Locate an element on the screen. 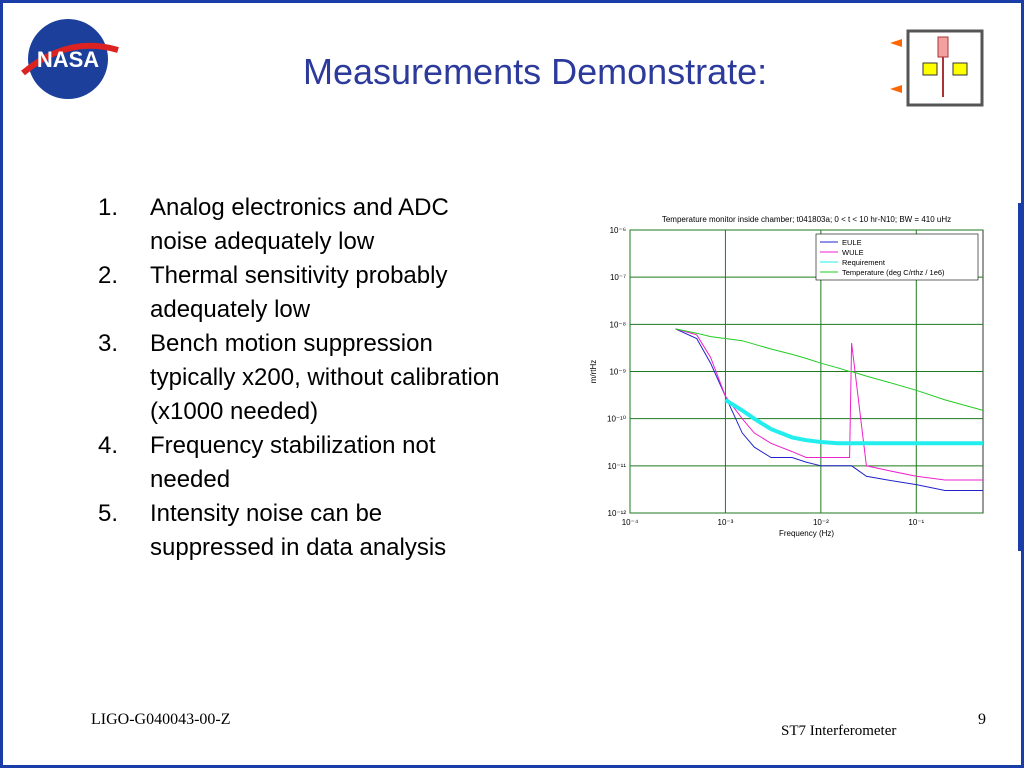 This screenshot has width=1024, height=768. item-number: 2. is located at coordinates (108, 275).